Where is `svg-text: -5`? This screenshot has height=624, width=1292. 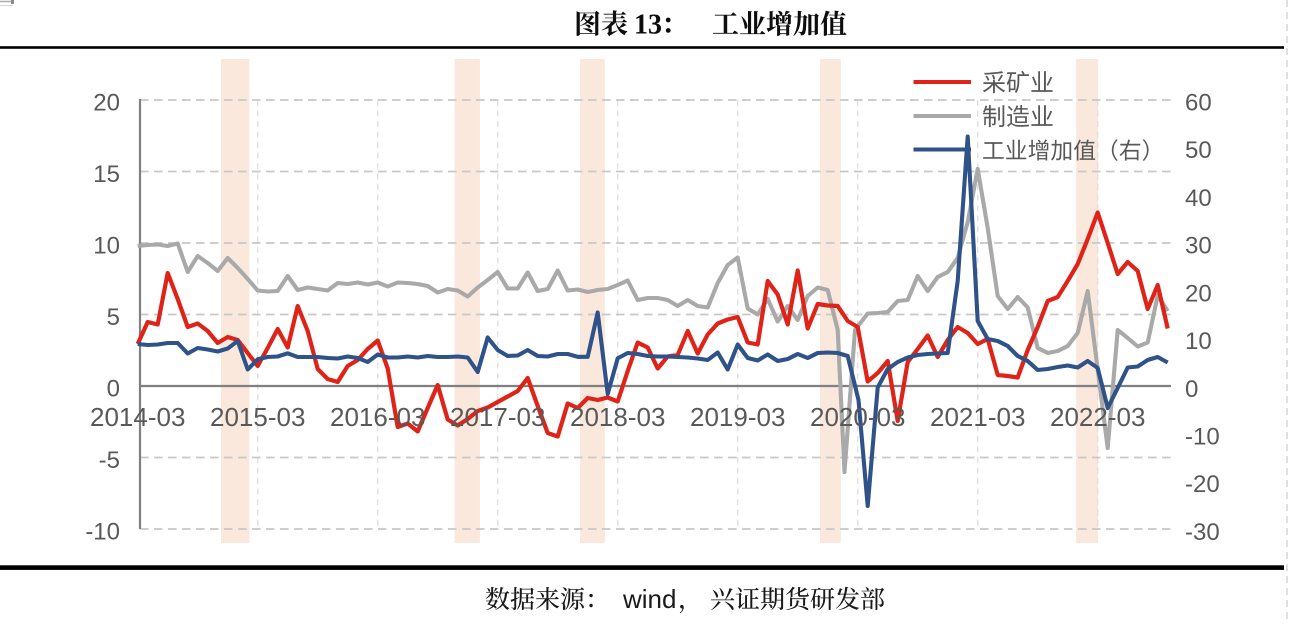 svg-text: -5 is located at coordinates (109, 460).